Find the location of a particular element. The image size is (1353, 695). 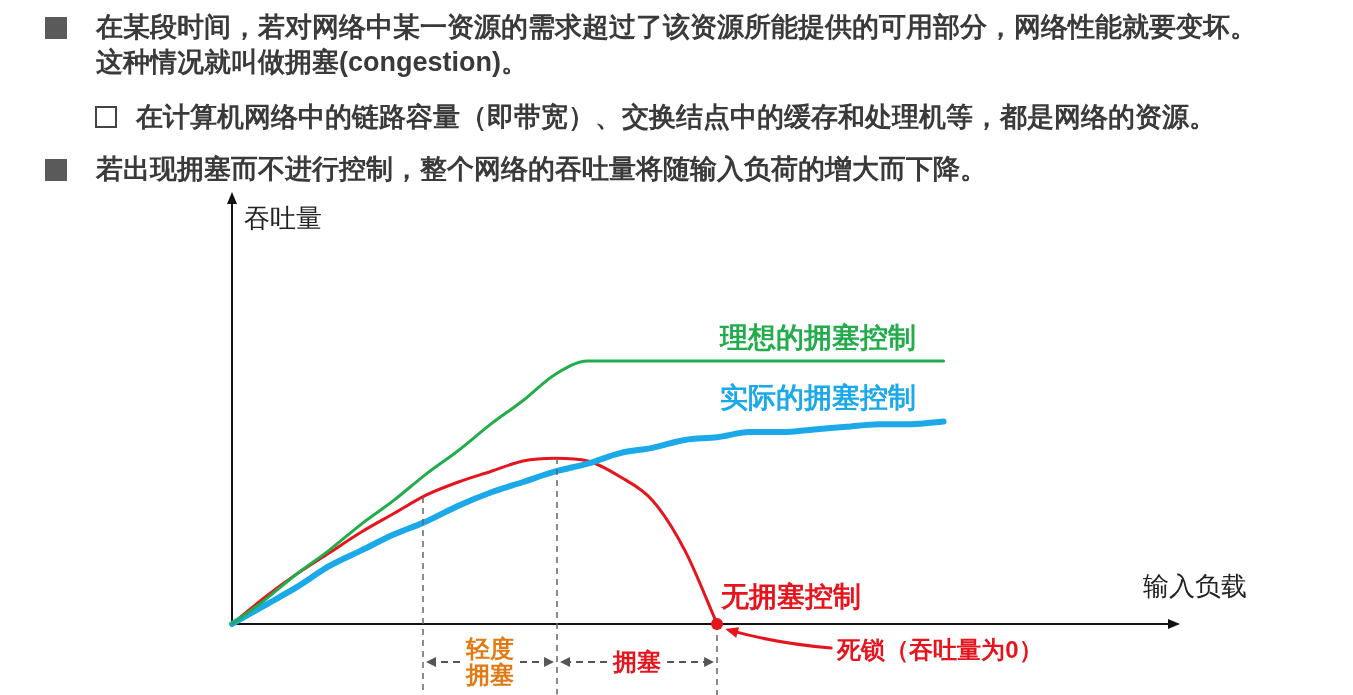

series-label: 无拥塞控制 is located at coordinates (791, 596).